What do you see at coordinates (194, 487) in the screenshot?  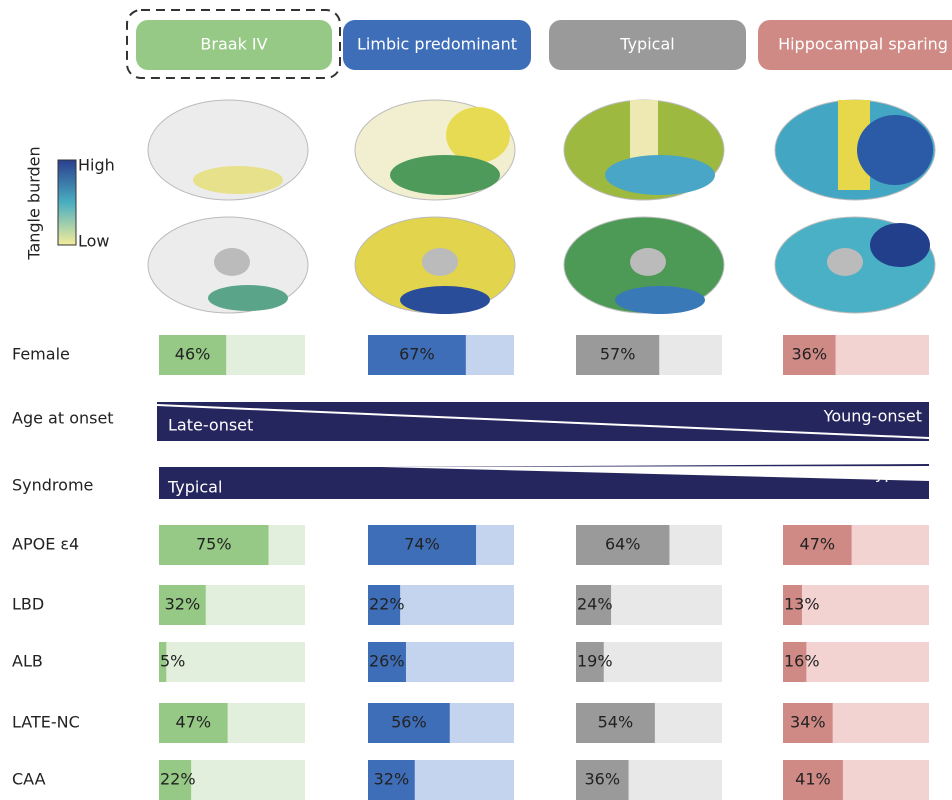 I see `wedge-start: Typical` at bounding box center [194, 487].